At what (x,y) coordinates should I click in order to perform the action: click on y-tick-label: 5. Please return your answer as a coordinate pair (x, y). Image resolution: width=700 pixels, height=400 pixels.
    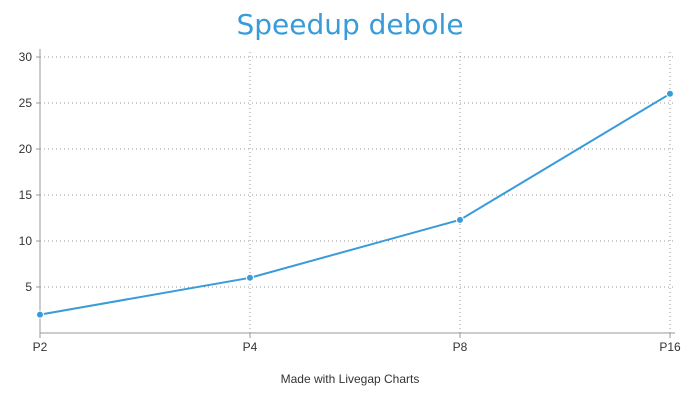
    Looking at the image, I should click on (28, 287).